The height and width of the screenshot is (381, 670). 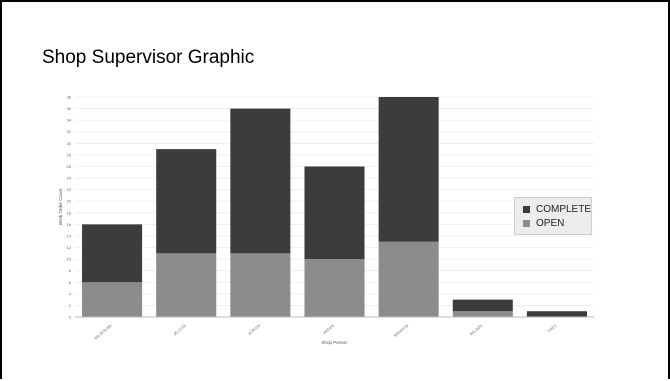 What do you see at coordinates (550, 223) in the screenshot?
I see `legend-label-open: OPEN` at bounding box center [550, 223].